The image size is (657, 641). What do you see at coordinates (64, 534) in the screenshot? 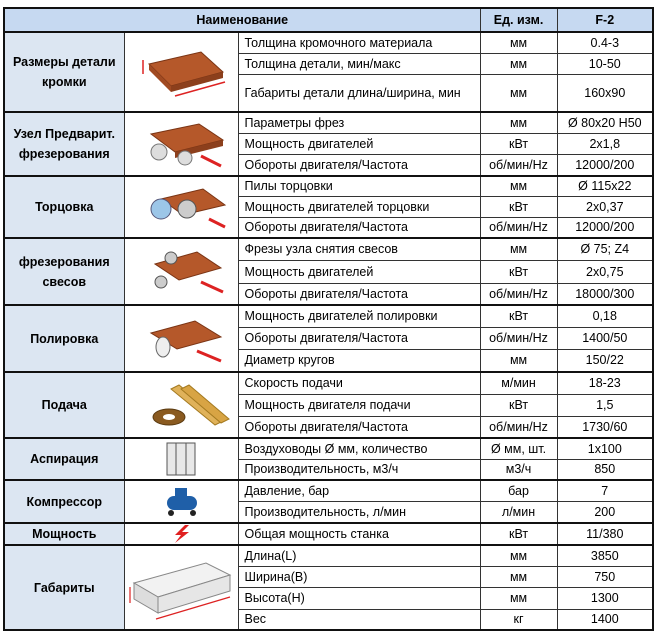
I see `group-name: Мощность` at bounding box center [64, 534].